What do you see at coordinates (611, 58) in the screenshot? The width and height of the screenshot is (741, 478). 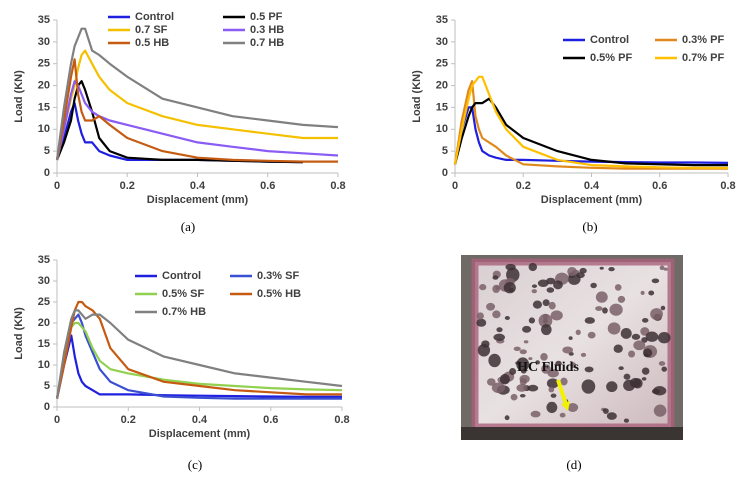 I see `legend-label: 0.5% PF` at bounding box center [611, 58].